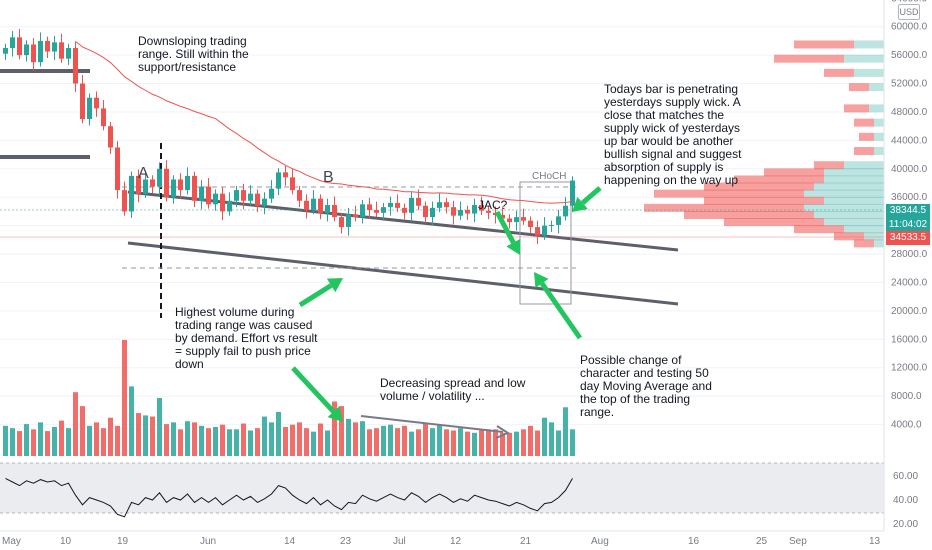 This screenshot has width=932, height=550. I want to click on currency-badge: USD, so click(909, 12).